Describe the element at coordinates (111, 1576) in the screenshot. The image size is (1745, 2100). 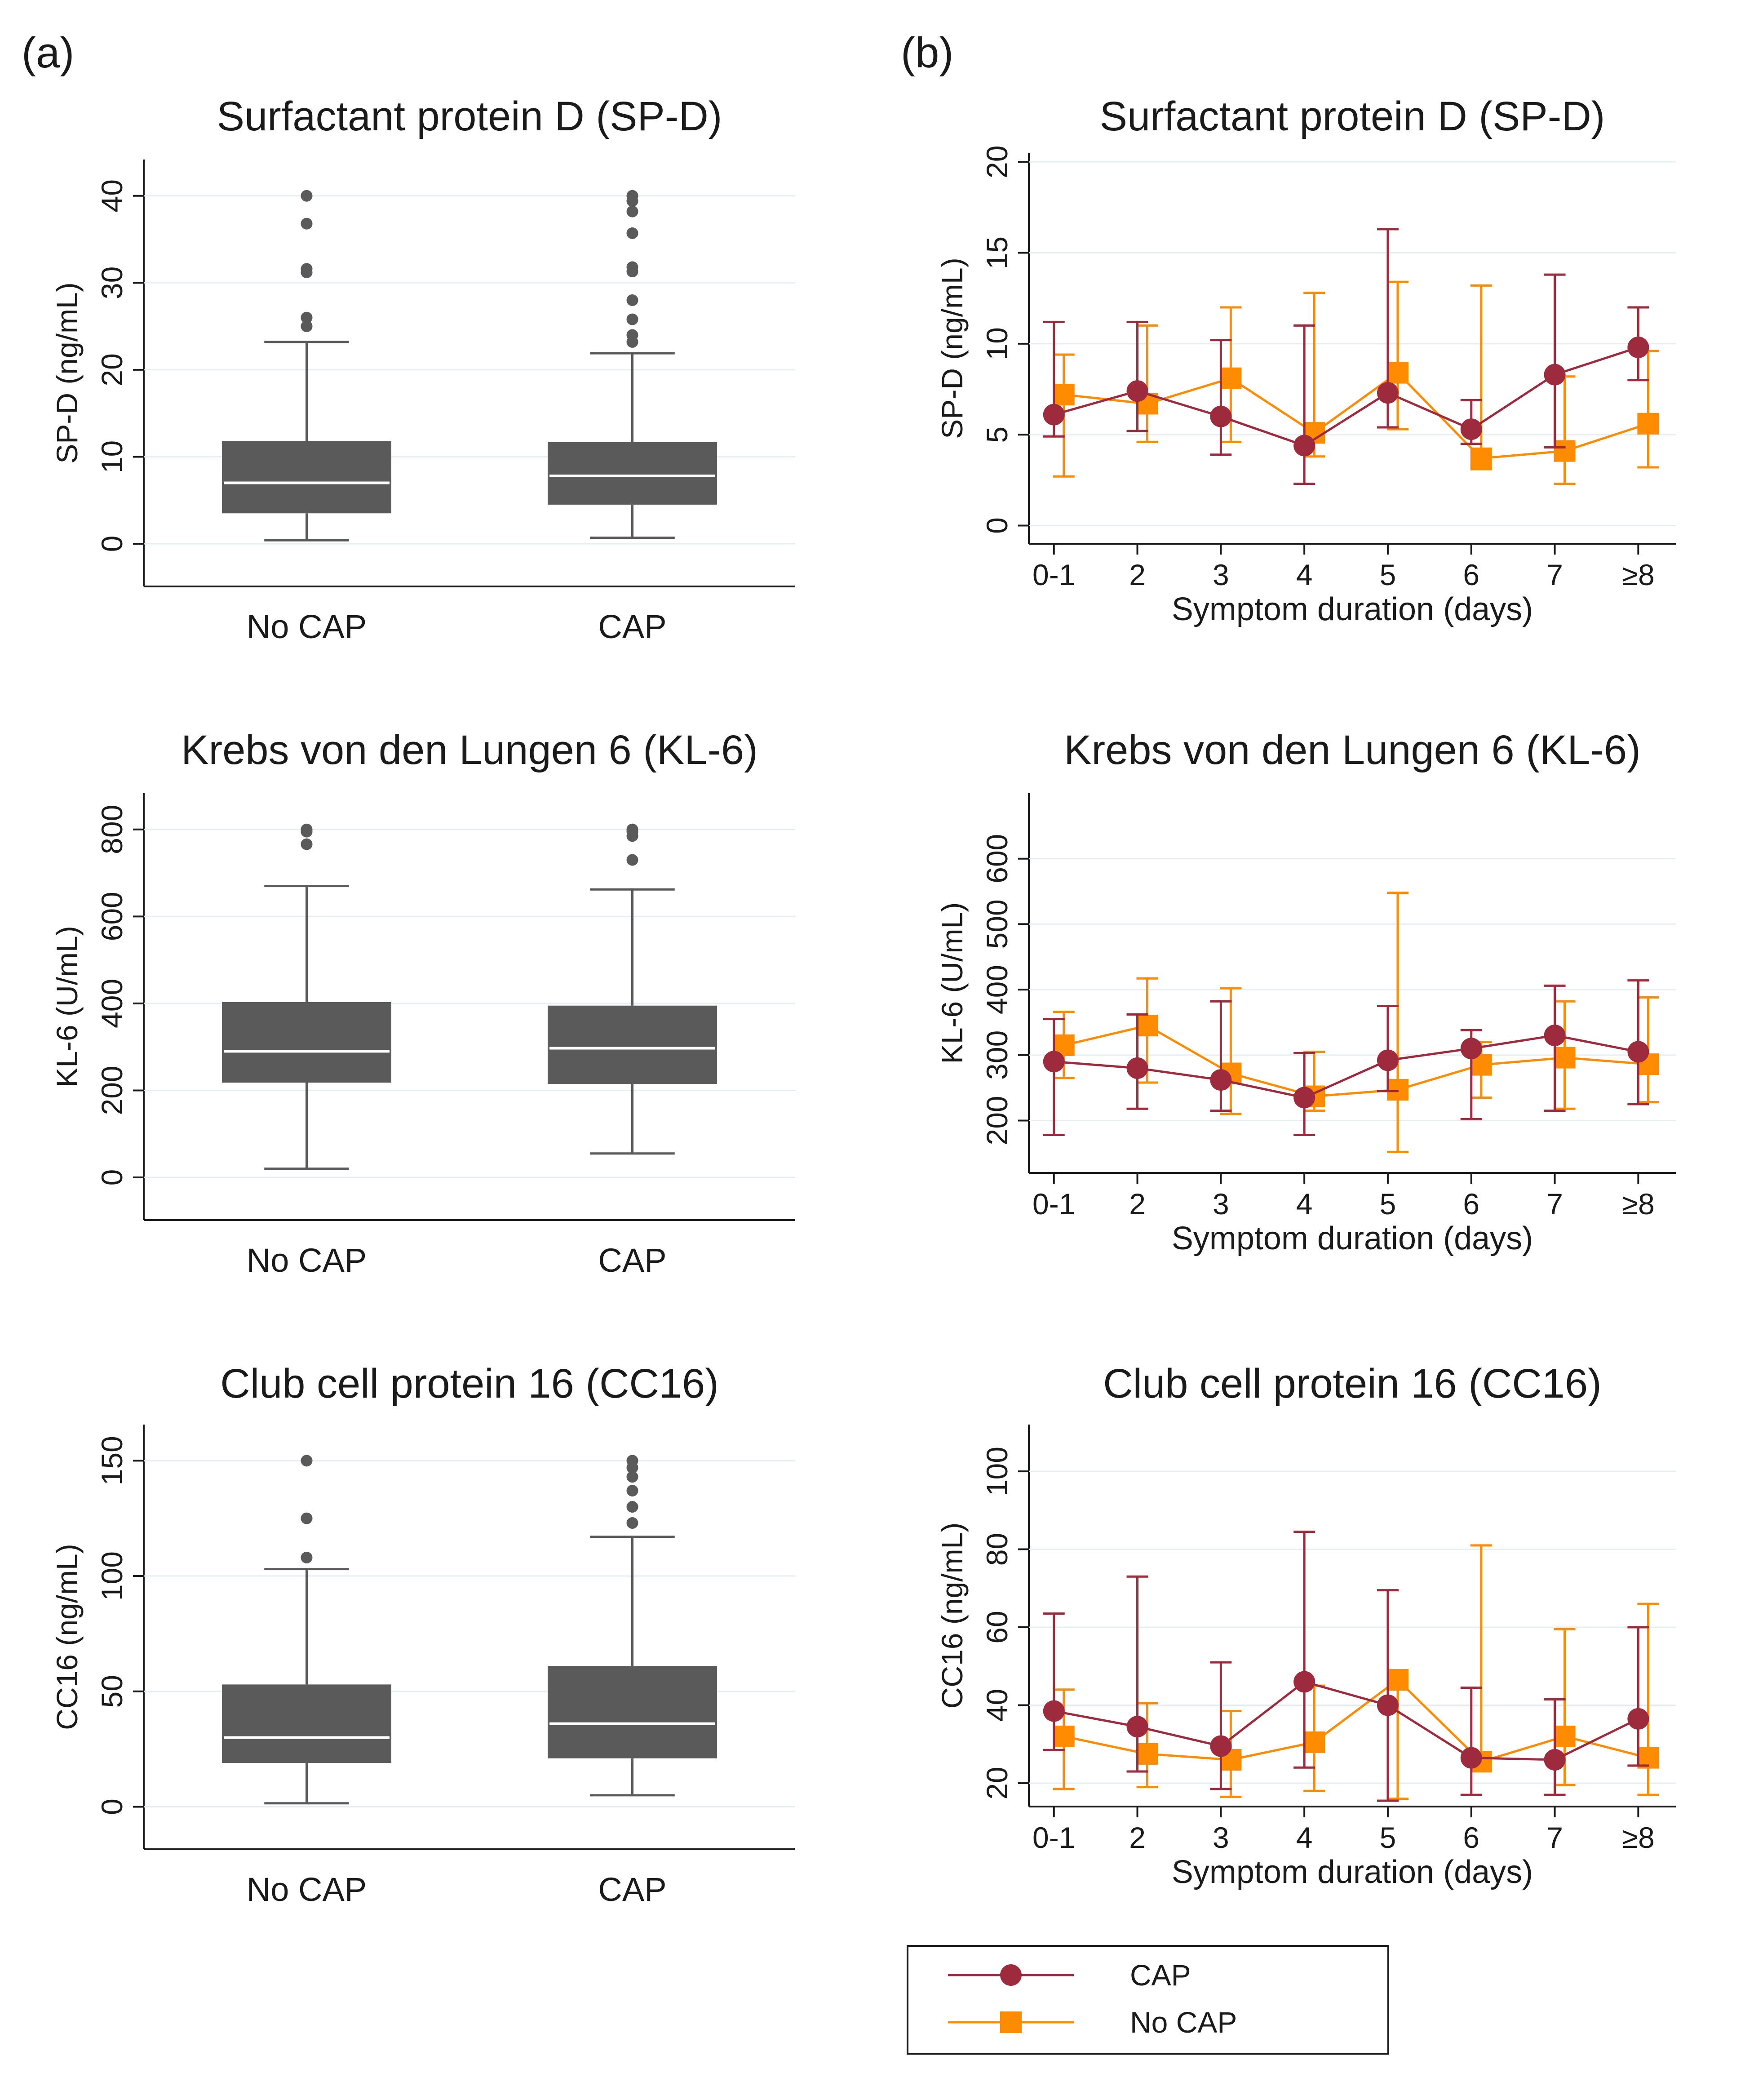
I see `a_cc16-y-tick-label: 100` at that location.